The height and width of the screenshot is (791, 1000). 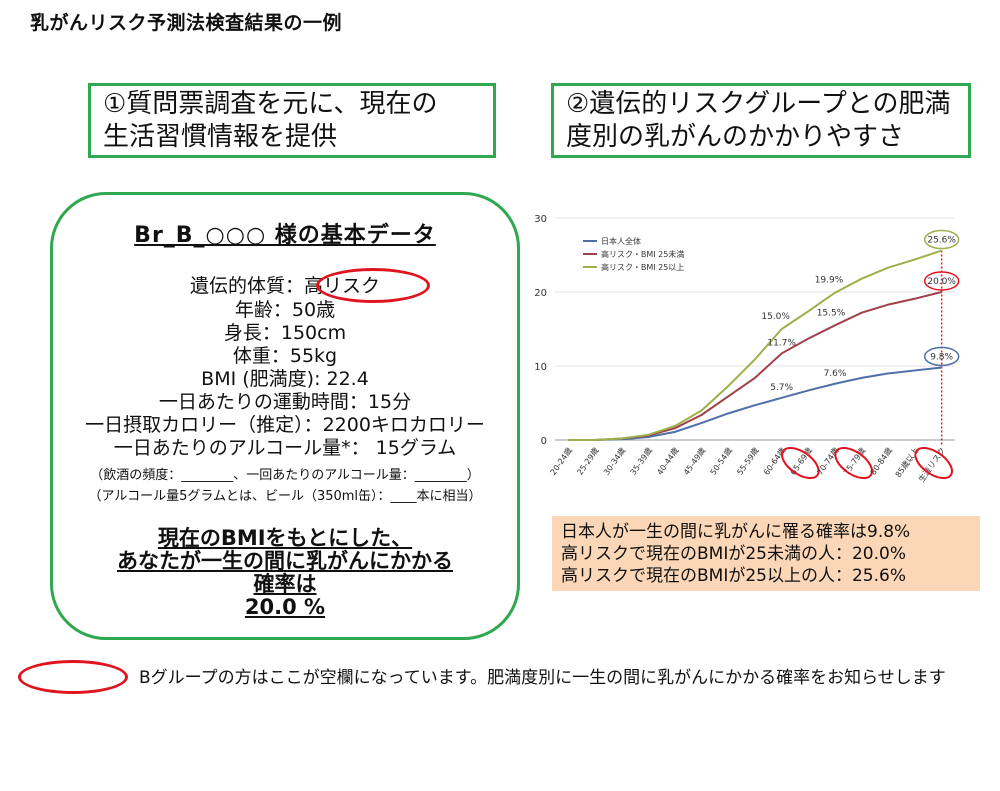 I want to click on exercise-row: 一日あたりの運動時間：15分, so click(x=285, y=402).